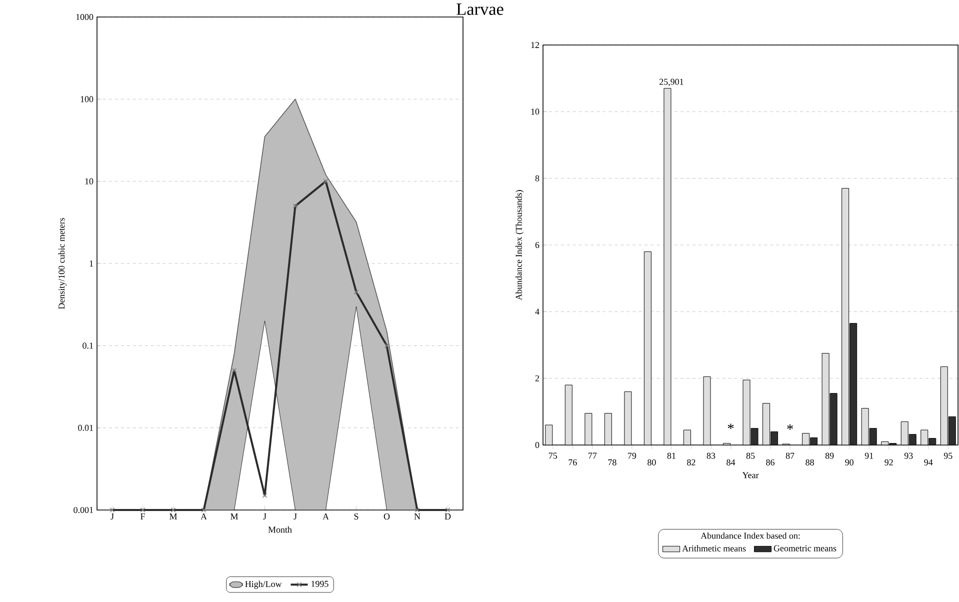 The height and width of the screenshot is (602, 959). I want to click on x-tick-label: 84, so click(731, 462).